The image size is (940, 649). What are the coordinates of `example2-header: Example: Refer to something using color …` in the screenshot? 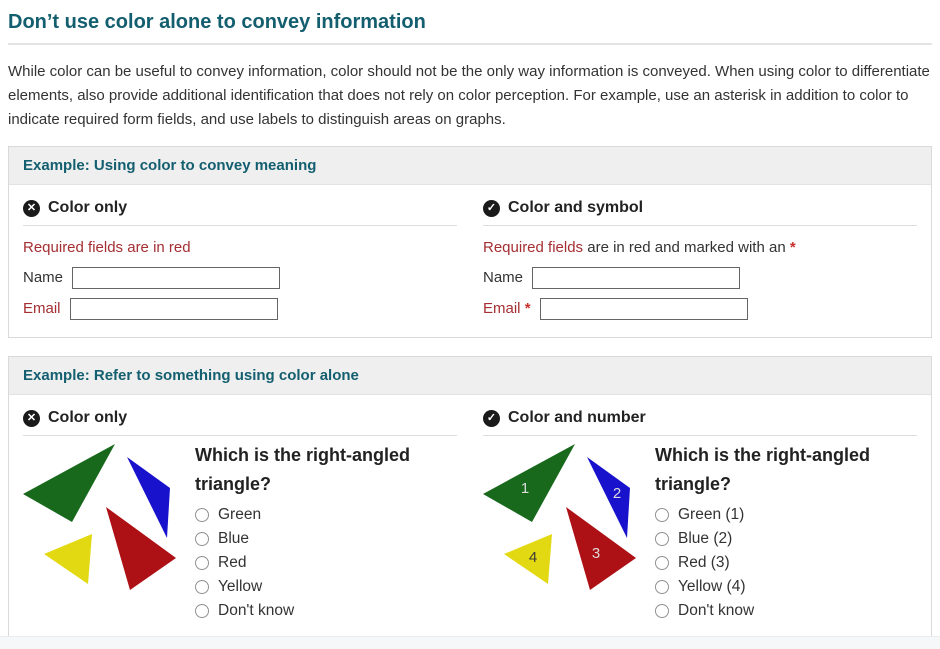 It's located at (470, 376).